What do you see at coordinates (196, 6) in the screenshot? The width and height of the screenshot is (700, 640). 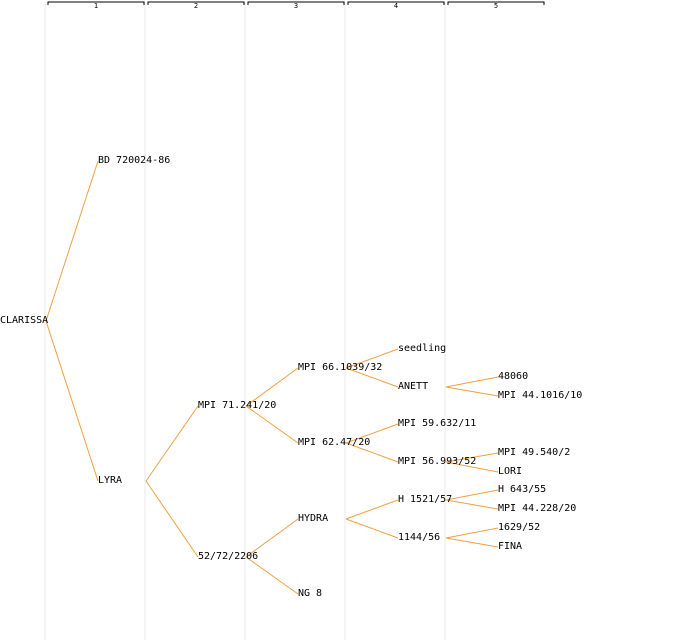 I see `generation-number: 2` at bounding box center [196, 6].